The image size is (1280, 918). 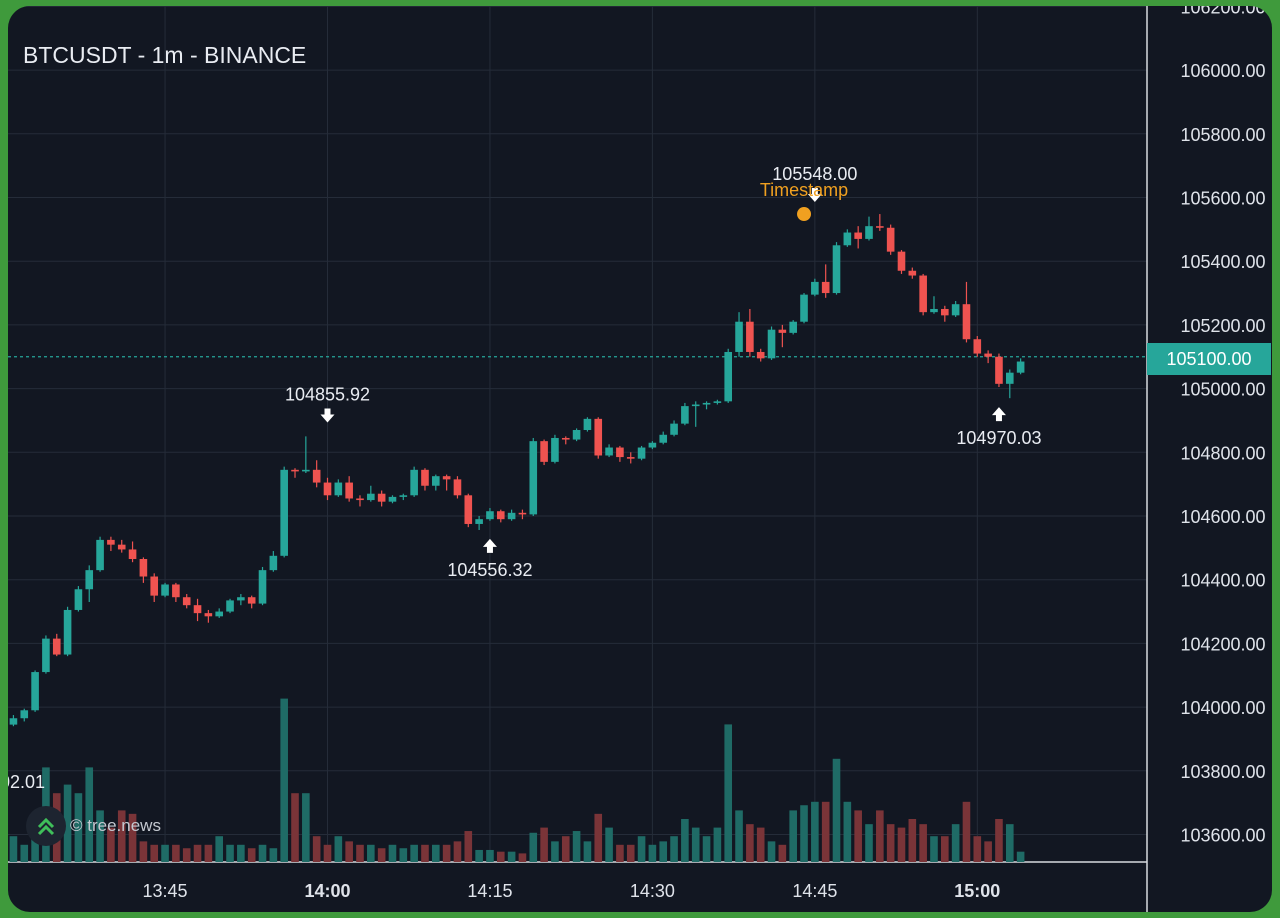 I want to click on timestamp-dot, so click(x=804, y=214).